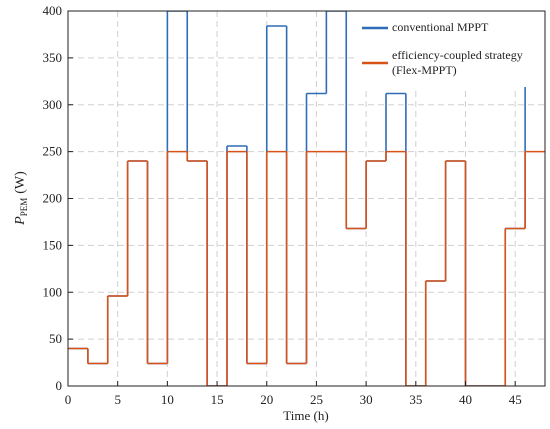  Describe the element at coordinates (316, 399) in the screenshot. I see `x-tick-label: 25` at that location.